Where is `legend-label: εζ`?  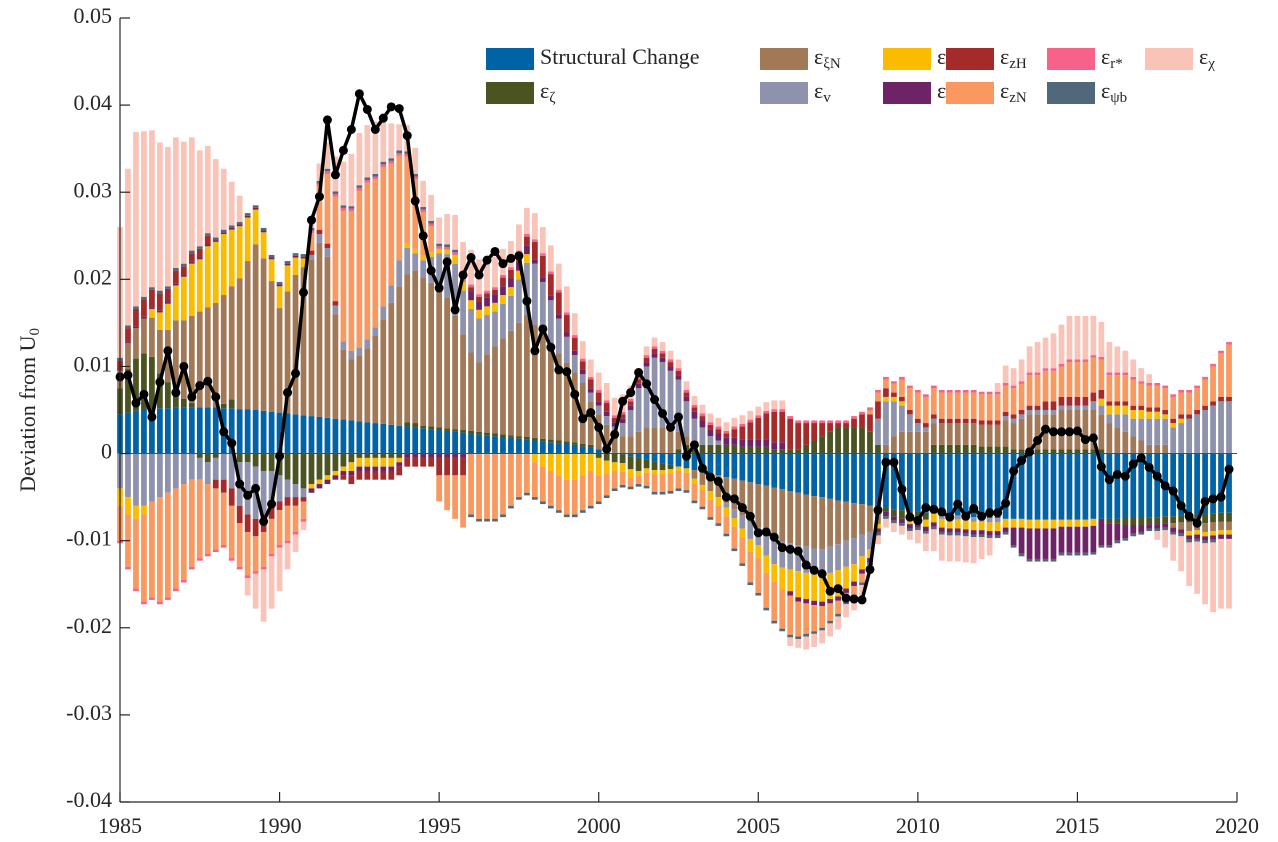
legend-label: εζ is located at coordinates (547, 92).